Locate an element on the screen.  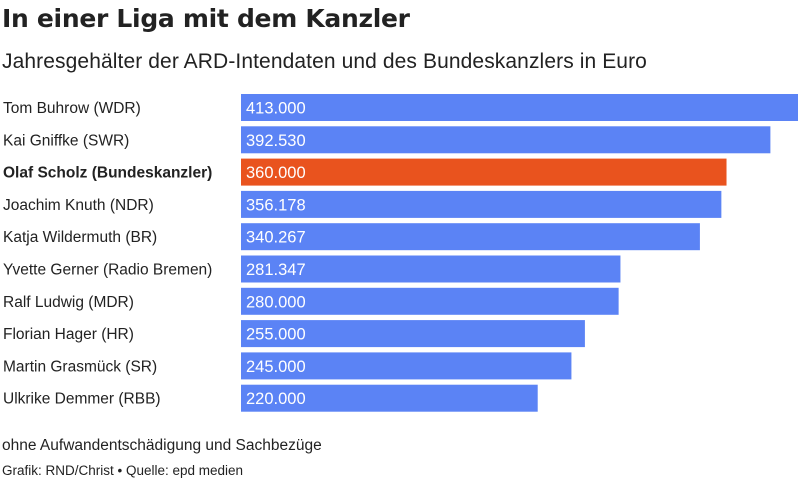
bar-value-label: 280.000 is located at coordinates (276, 302).